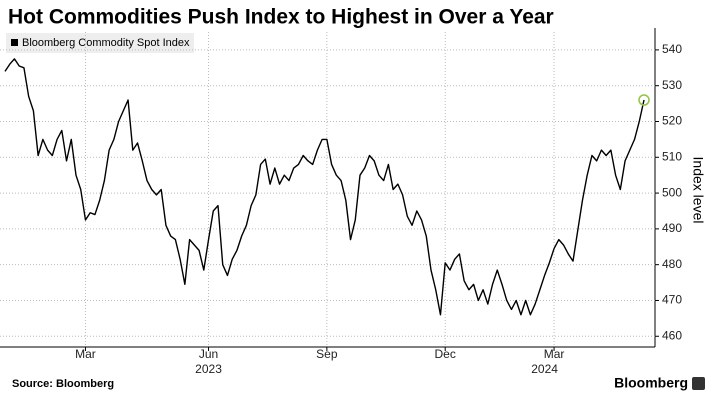 The height and width of the screenshot is (400, 715). What do you see at coordinates (672, 121) in the screenshot?
I see `y-tick-label: 520` at bounding box center [672, 121].